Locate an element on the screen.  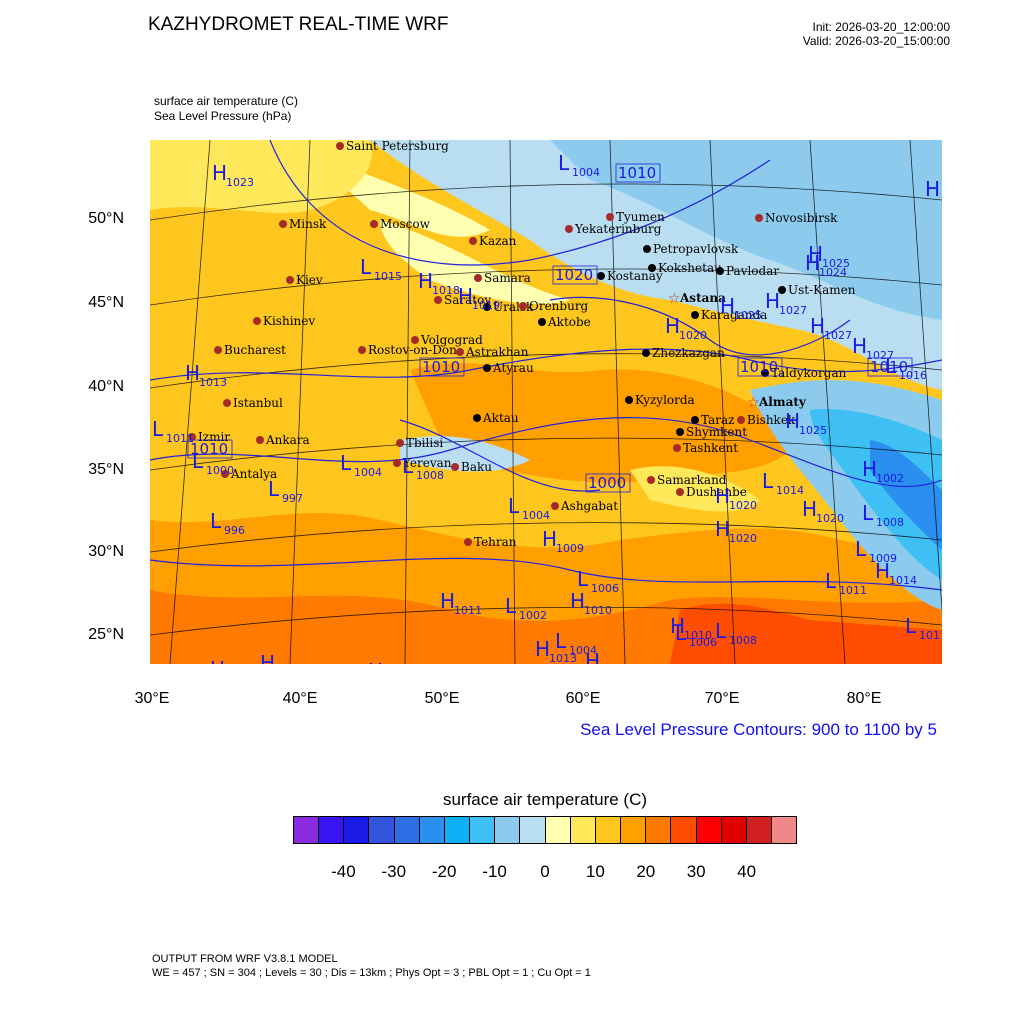
city-marker: Taraz is located at coordinates (712, 420).